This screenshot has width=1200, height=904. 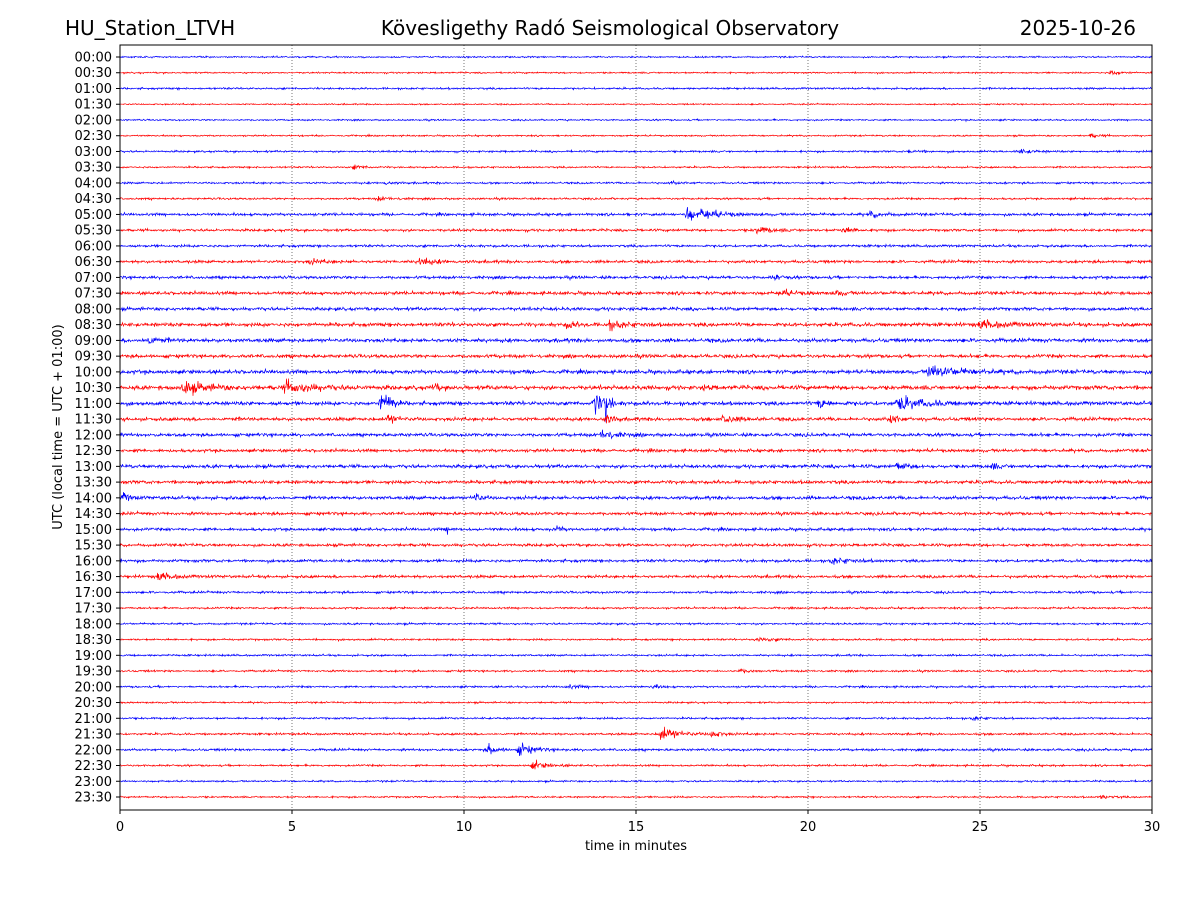 What do you see at coordinates (93, 750) in the screenshot?
I see `y-tick-label: 22:00` at bounding box center [93, 750].